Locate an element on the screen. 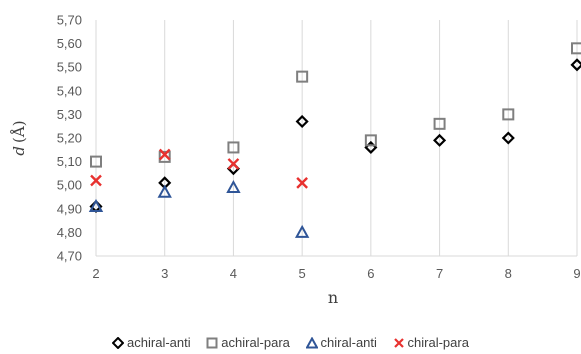  y-tick-label: 4,70 is located at coordinates (69, 256).